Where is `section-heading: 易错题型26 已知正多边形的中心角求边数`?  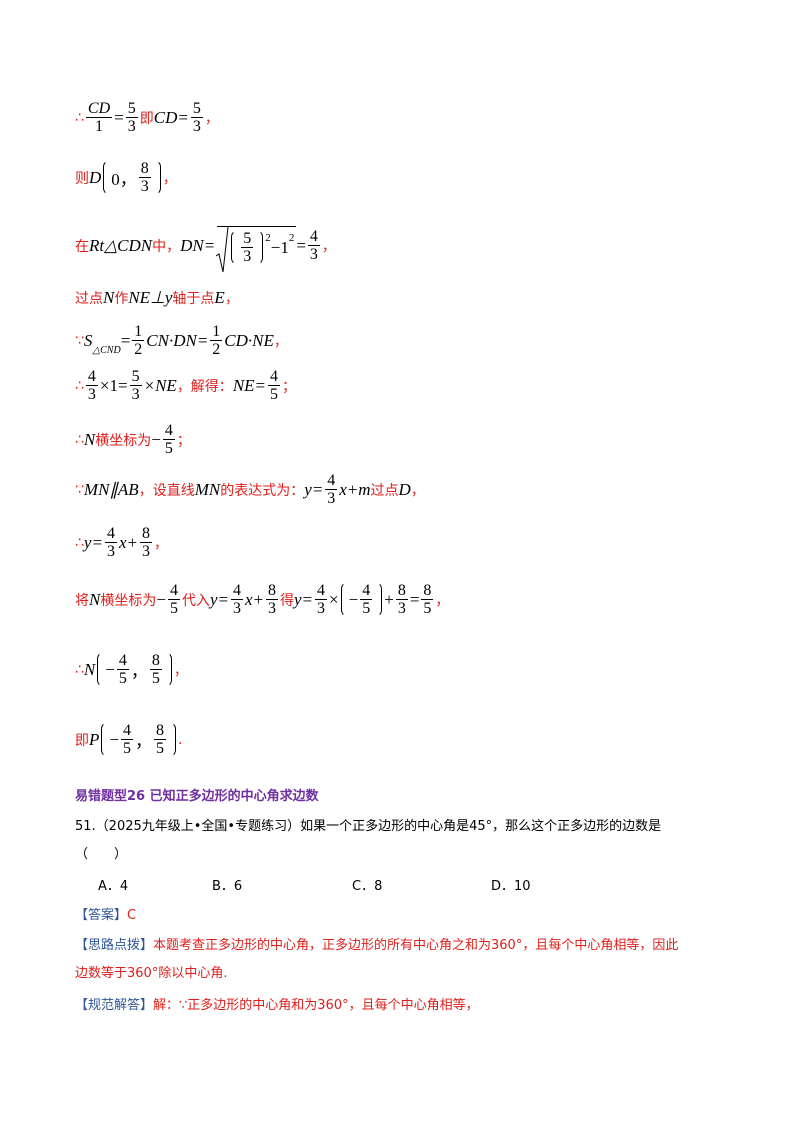
section-heading: 易错题型26 已知正多边形的中心角求边数 is located at coordinates (197, 796).